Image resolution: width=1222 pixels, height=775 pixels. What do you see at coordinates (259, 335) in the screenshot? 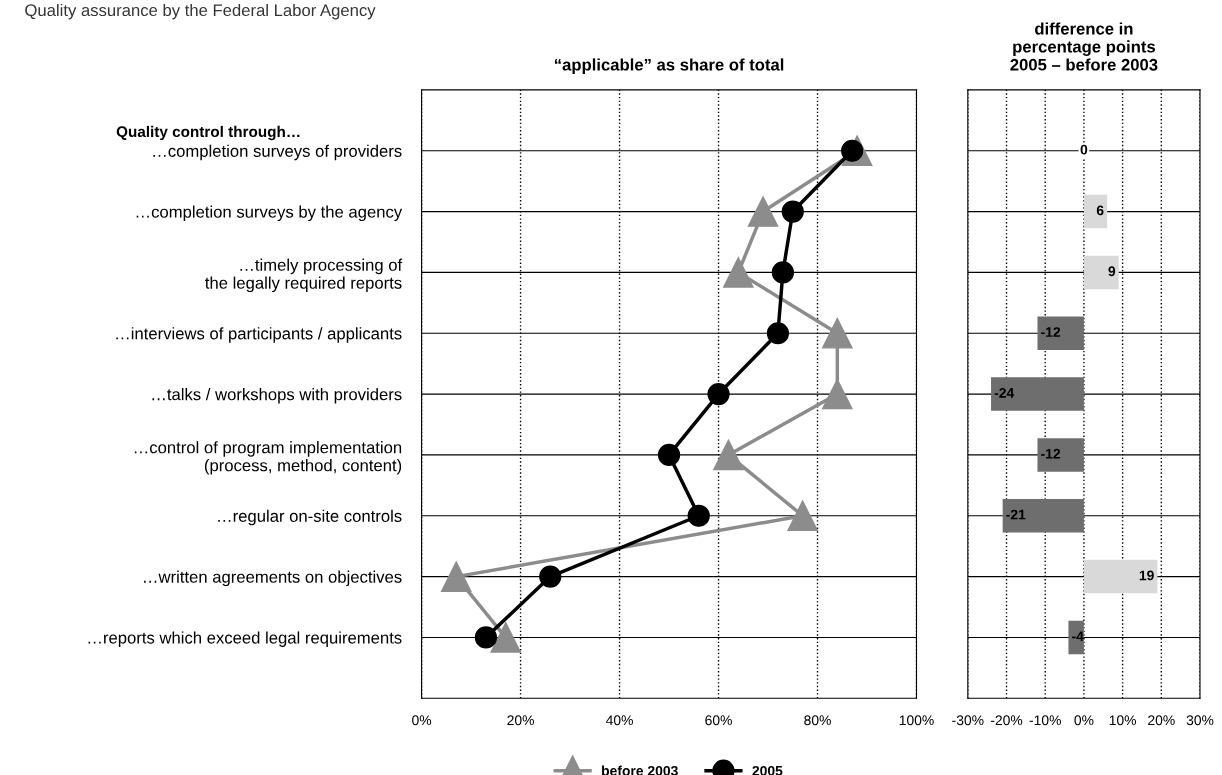
I see `y-tick-label: …interviews of participants / applicants` at bounding box center [259, 335].